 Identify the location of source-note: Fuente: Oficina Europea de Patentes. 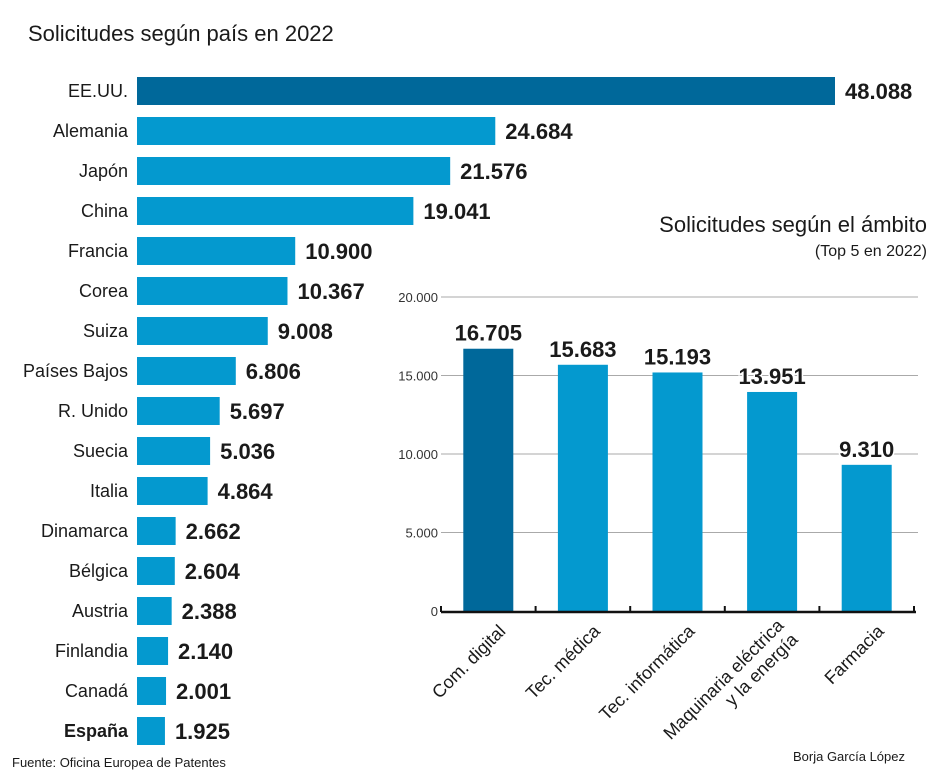
(119, 762).